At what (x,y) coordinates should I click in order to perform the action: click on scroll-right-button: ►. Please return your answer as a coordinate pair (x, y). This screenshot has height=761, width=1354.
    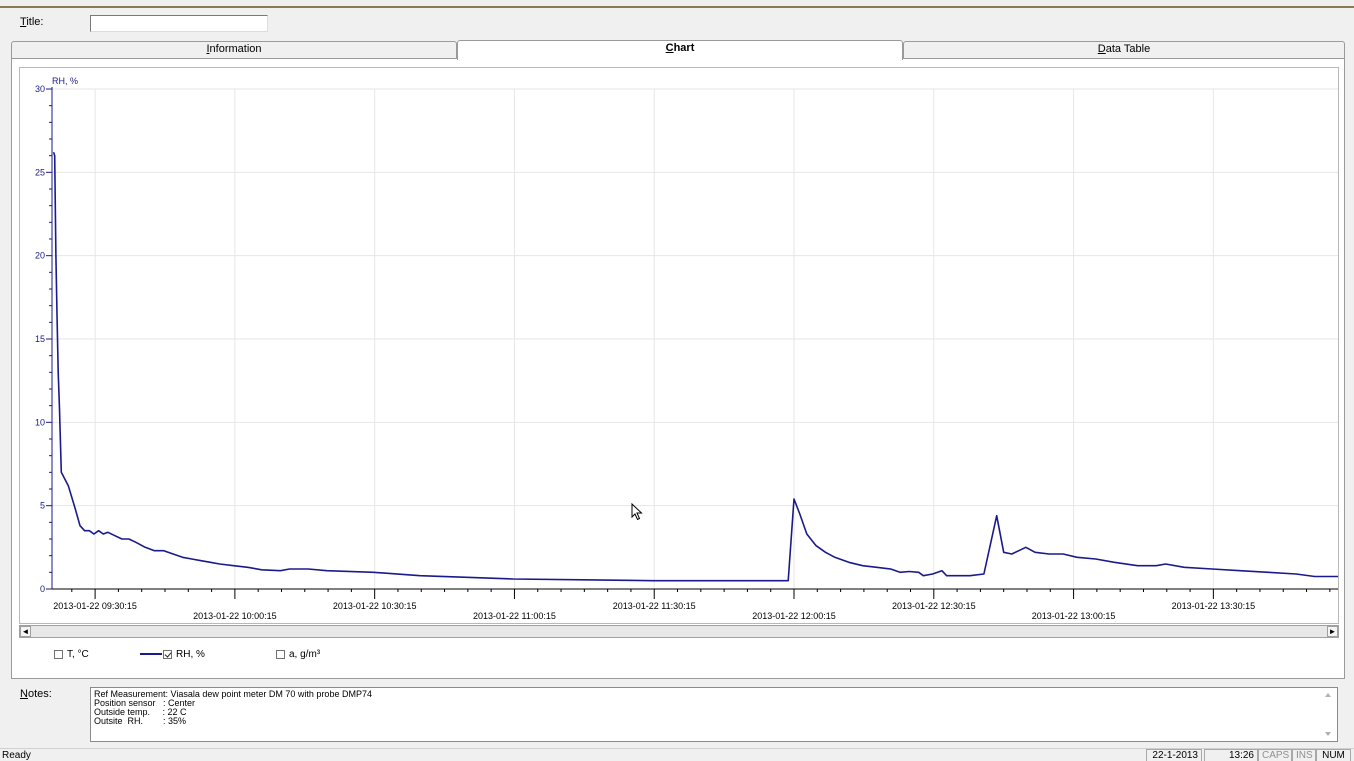
    Looking at the image, I should click on (1332, 631).